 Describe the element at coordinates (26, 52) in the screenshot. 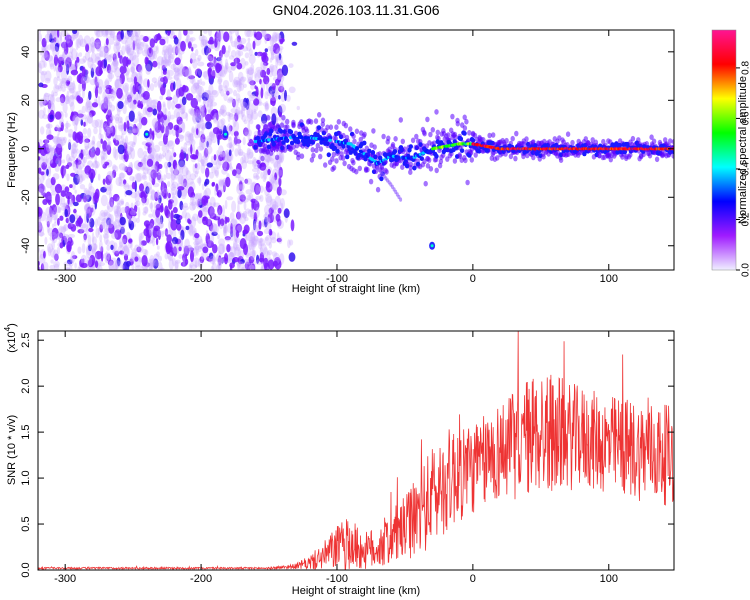

I see `y-tick-label: 40` at that location.